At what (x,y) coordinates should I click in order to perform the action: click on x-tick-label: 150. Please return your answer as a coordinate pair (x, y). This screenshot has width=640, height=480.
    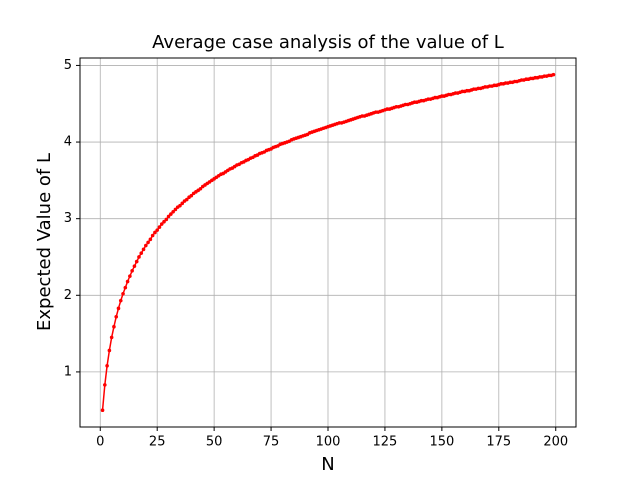
    Looking at the image, I should click on (441, 442).